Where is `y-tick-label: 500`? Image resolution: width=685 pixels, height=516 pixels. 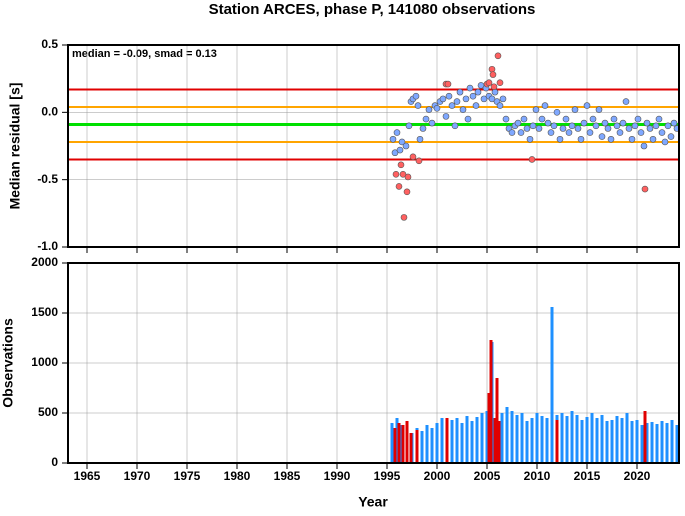 y-tick-label: 500 is located at coordinates (48, 412).